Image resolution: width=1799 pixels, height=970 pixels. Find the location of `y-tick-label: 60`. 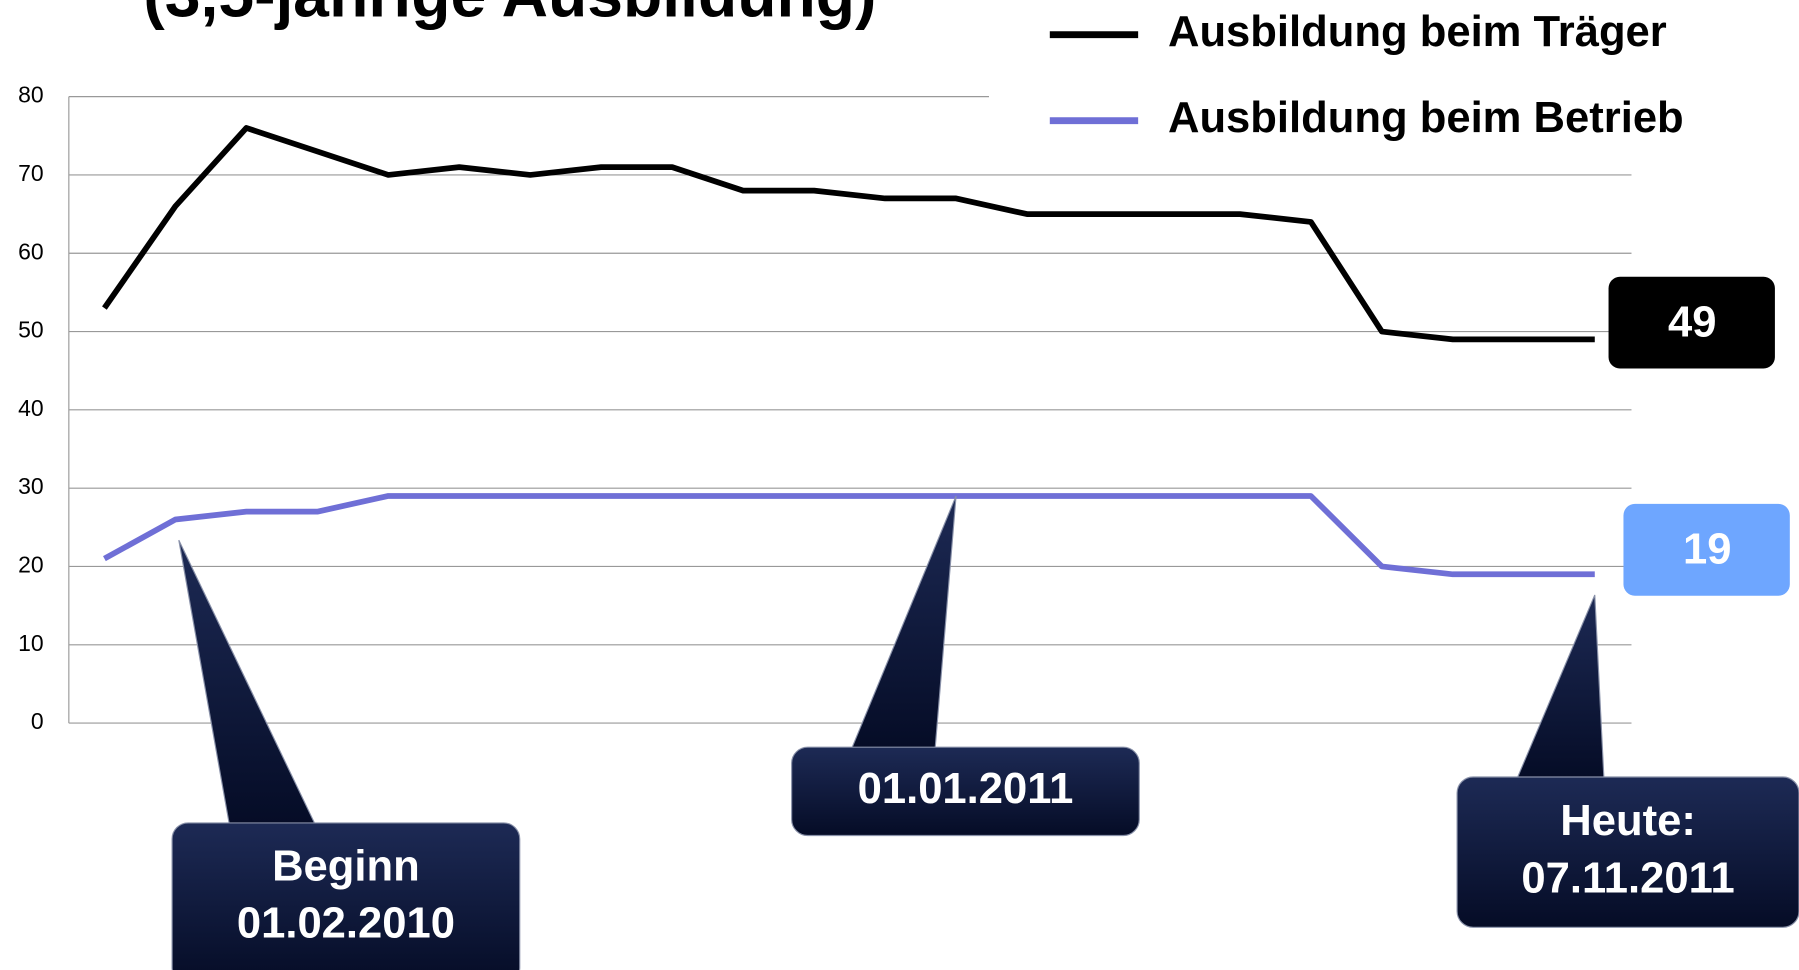

y-tick-label: 60 is located at coordinates (31, 251).